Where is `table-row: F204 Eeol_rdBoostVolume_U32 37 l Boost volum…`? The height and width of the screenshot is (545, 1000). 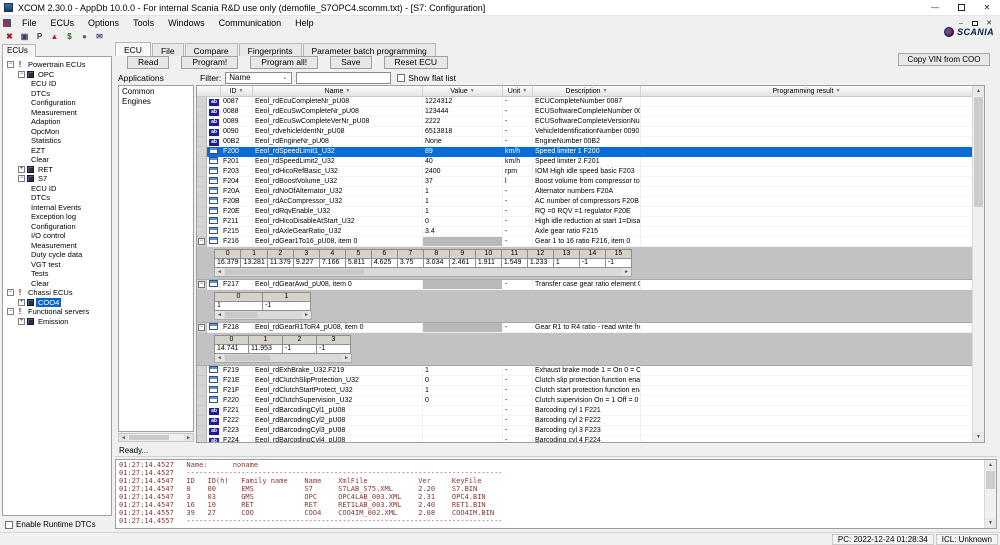
table-row: F204 Eeol_rdBoostVolume_U32 37 l Boost volum… is located at coordinates (584, 182).